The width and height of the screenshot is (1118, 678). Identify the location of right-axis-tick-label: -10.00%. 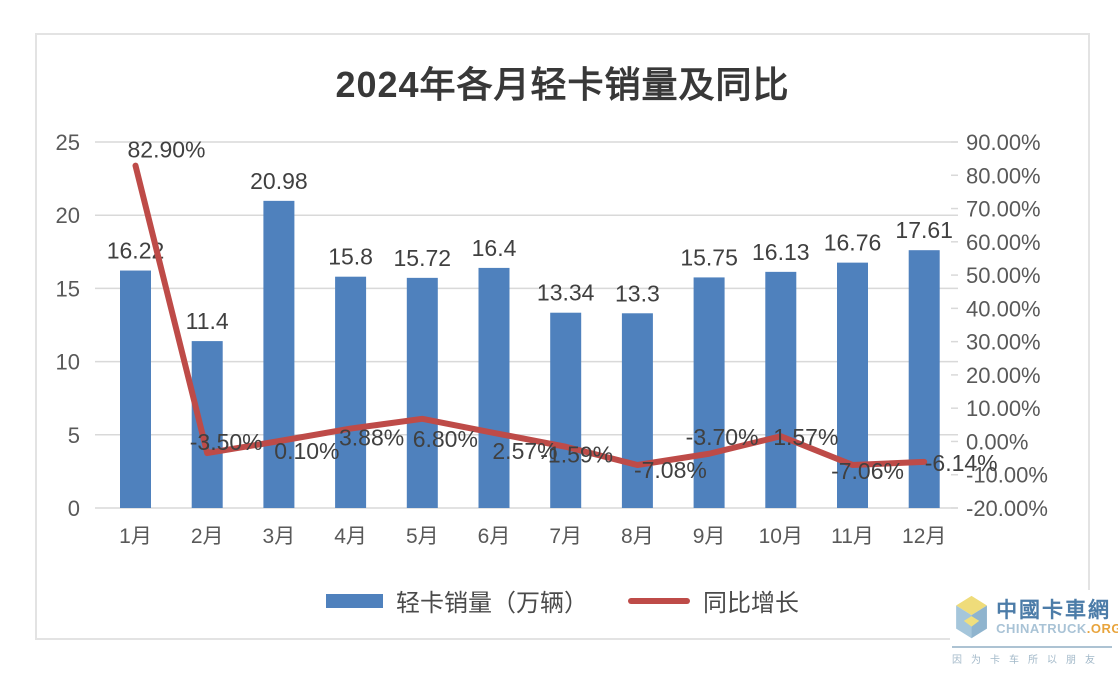
(1007, 475).